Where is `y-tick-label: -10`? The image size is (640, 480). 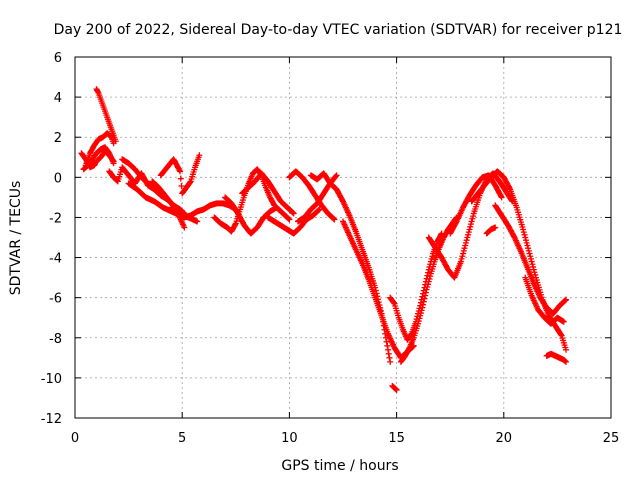
y-tick-label: -10 is located at coordinates (51, 379).